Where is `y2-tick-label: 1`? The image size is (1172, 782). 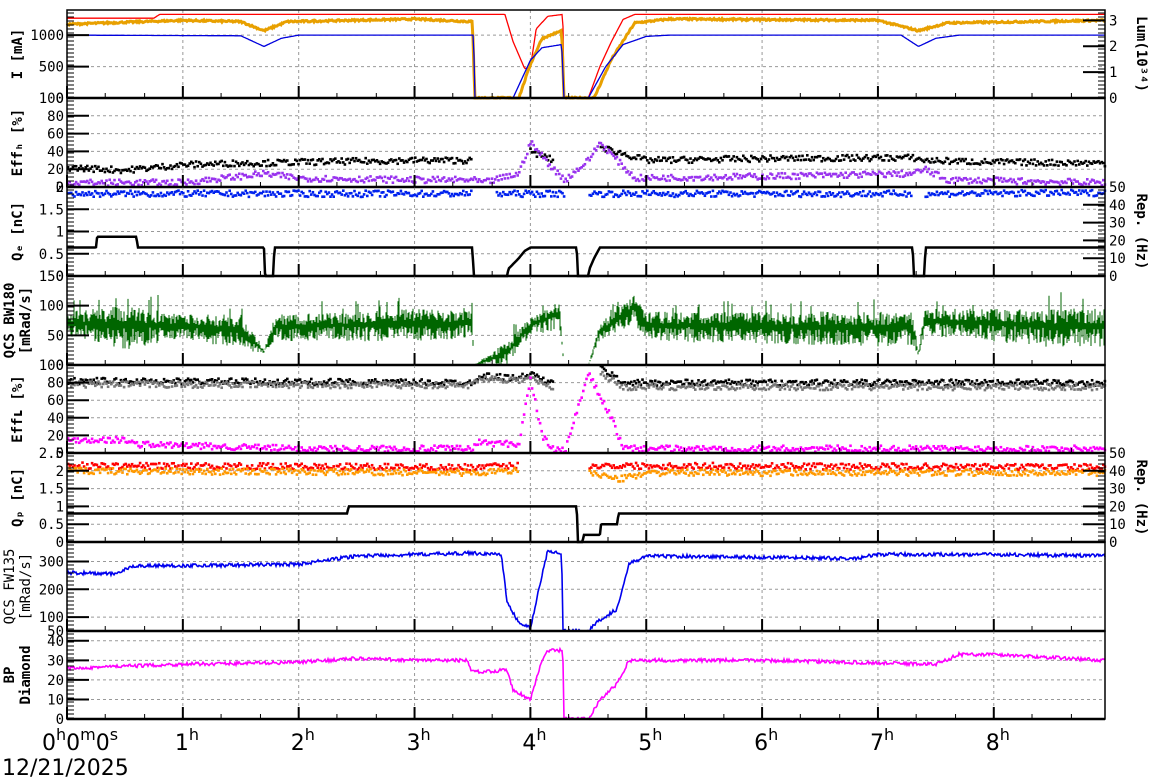 y2-tick-label: 1 is located at coordinates (1113, 73).